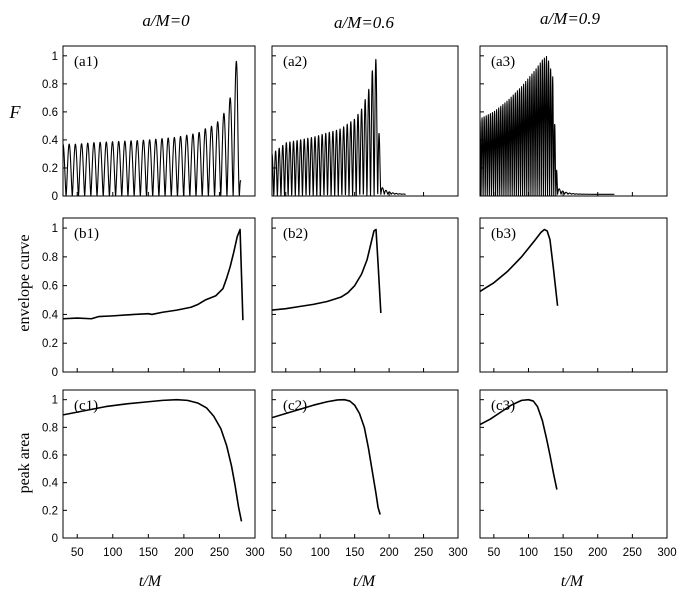  I want to click on panel-label-b2: (b2), so click(295, 234).